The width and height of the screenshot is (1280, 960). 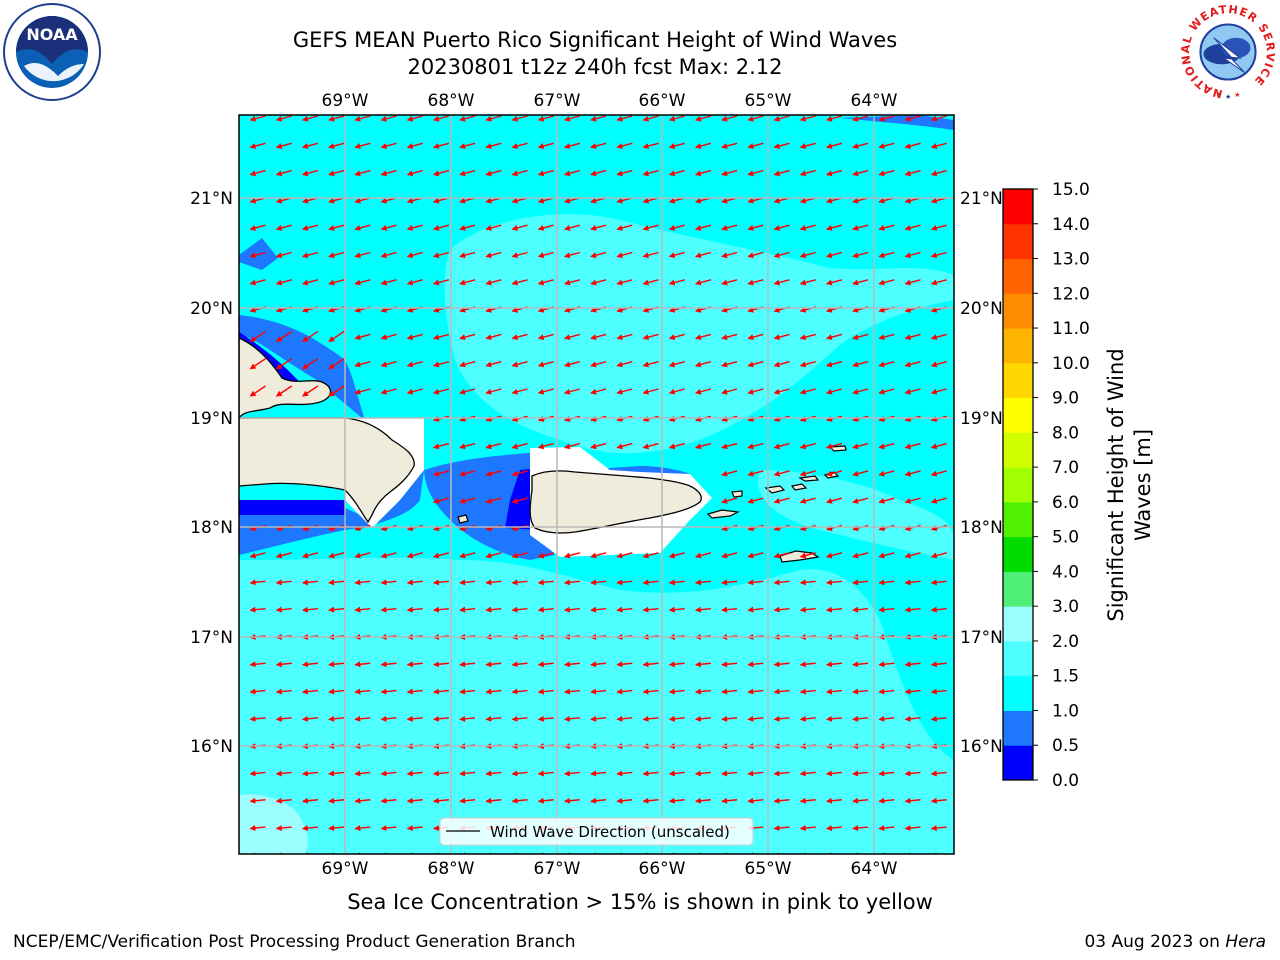 What do you see at coordinates (874, 869) in the screenshot?
I see `lon-label: 64°W` at bounding box center [874, 869].